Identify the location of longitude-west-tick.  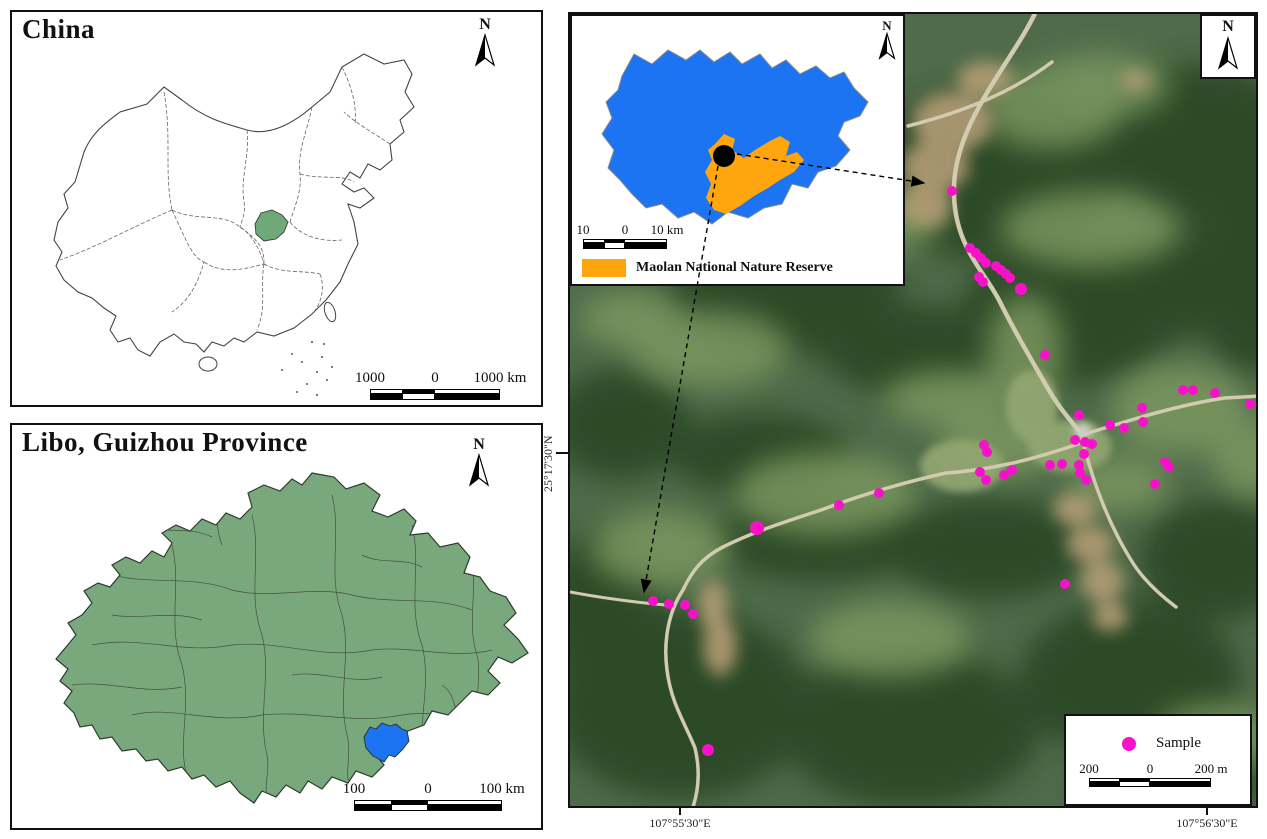
(680, 811).